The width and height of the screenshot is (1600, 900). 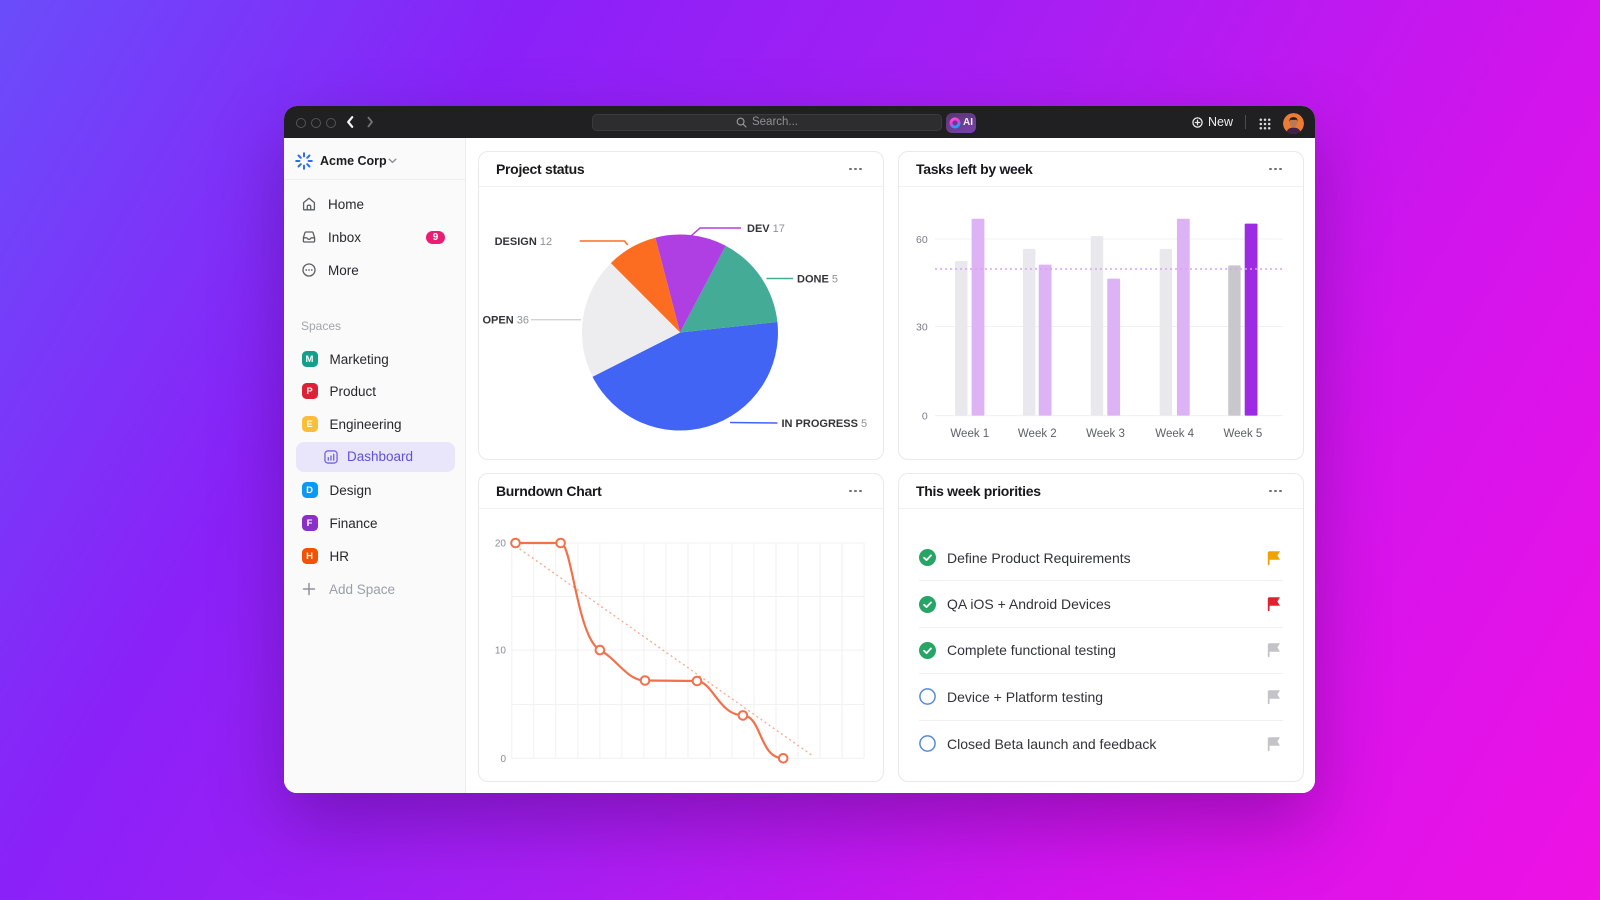 What do you see at coordinates (506, 321) in the screenshot?
I see `svg-text: OPEN 36` at bounding box center [506, 321].